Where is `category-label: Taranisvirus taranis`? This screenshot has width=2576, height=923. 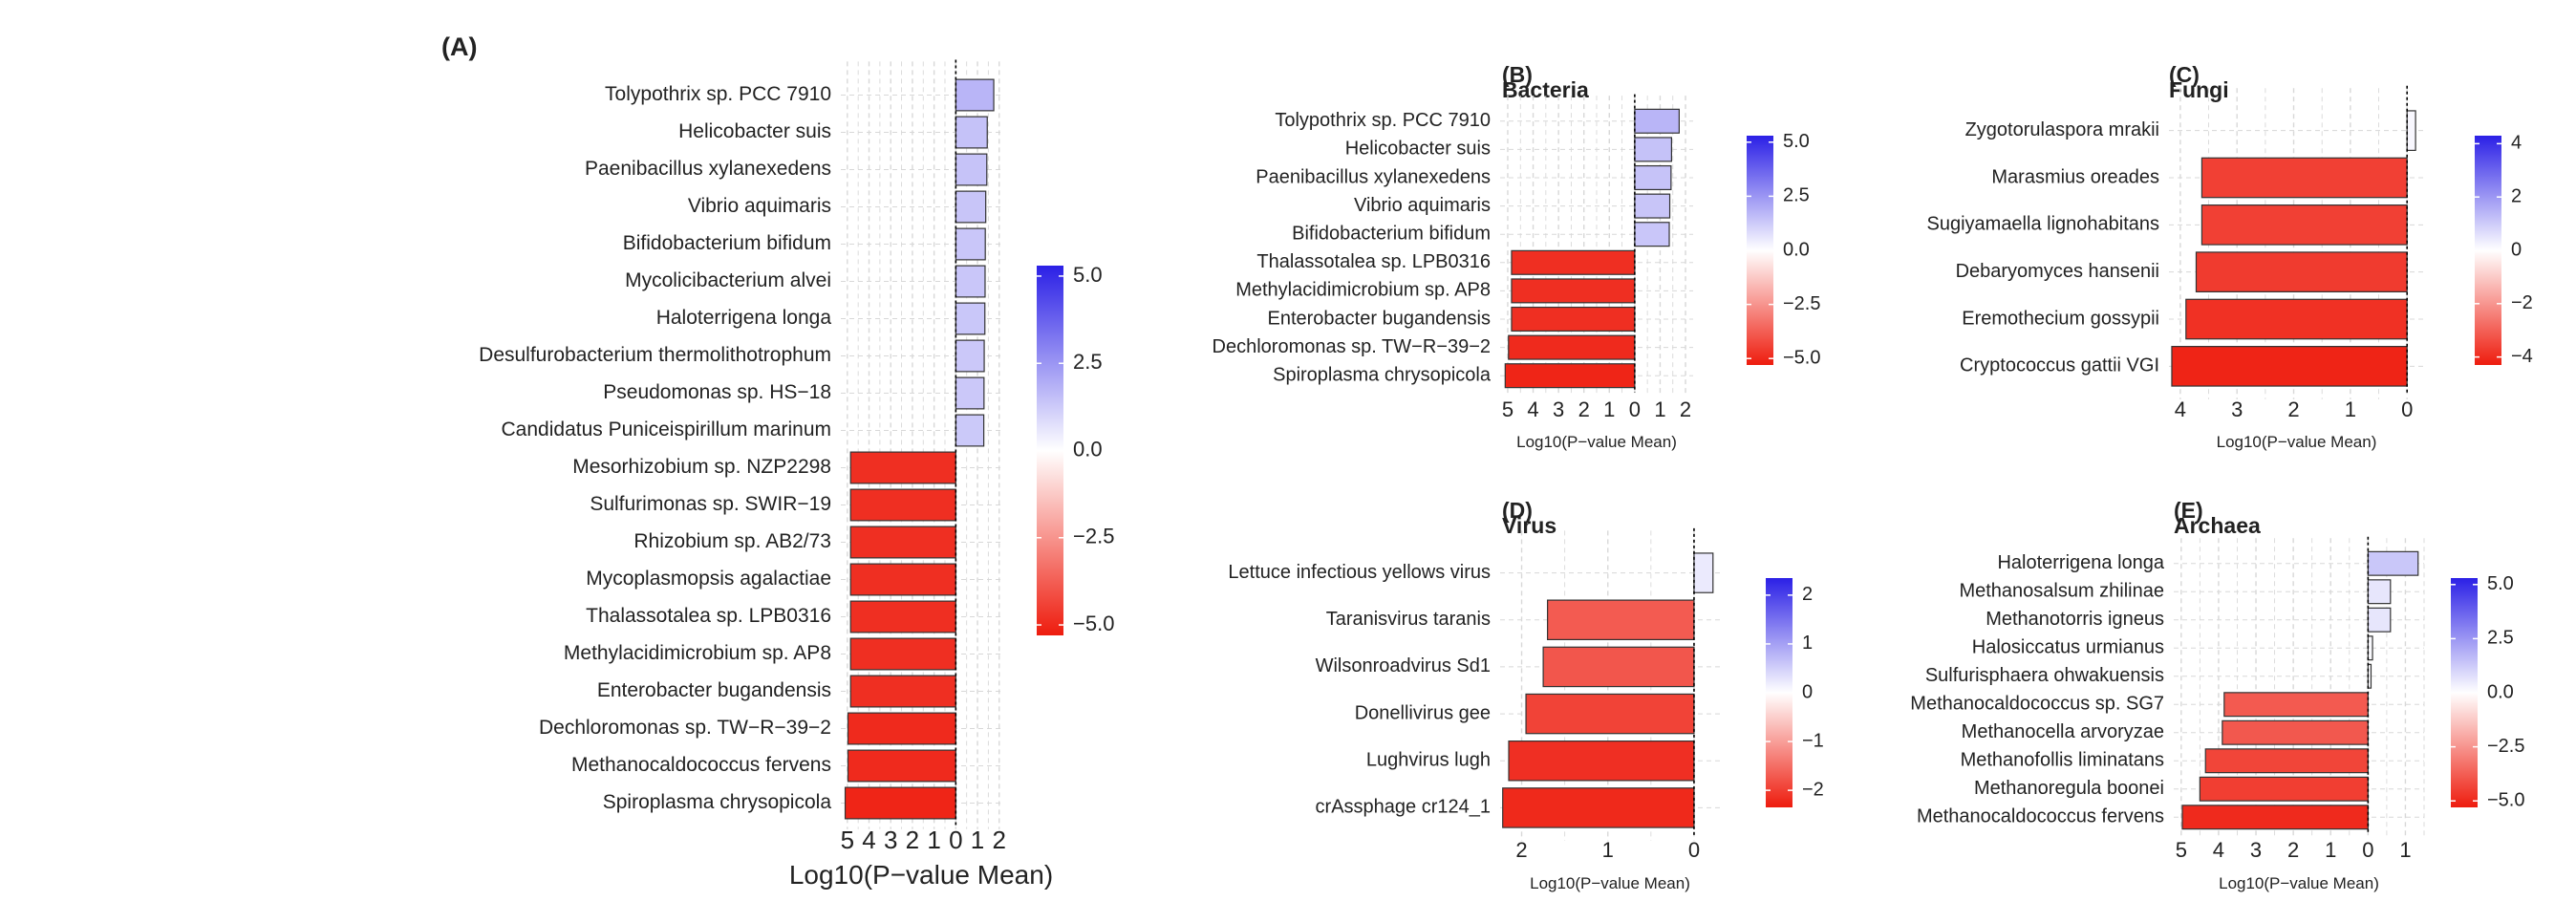
category-label: Taranisvirus taranis is located at coordinates (1408, 619).